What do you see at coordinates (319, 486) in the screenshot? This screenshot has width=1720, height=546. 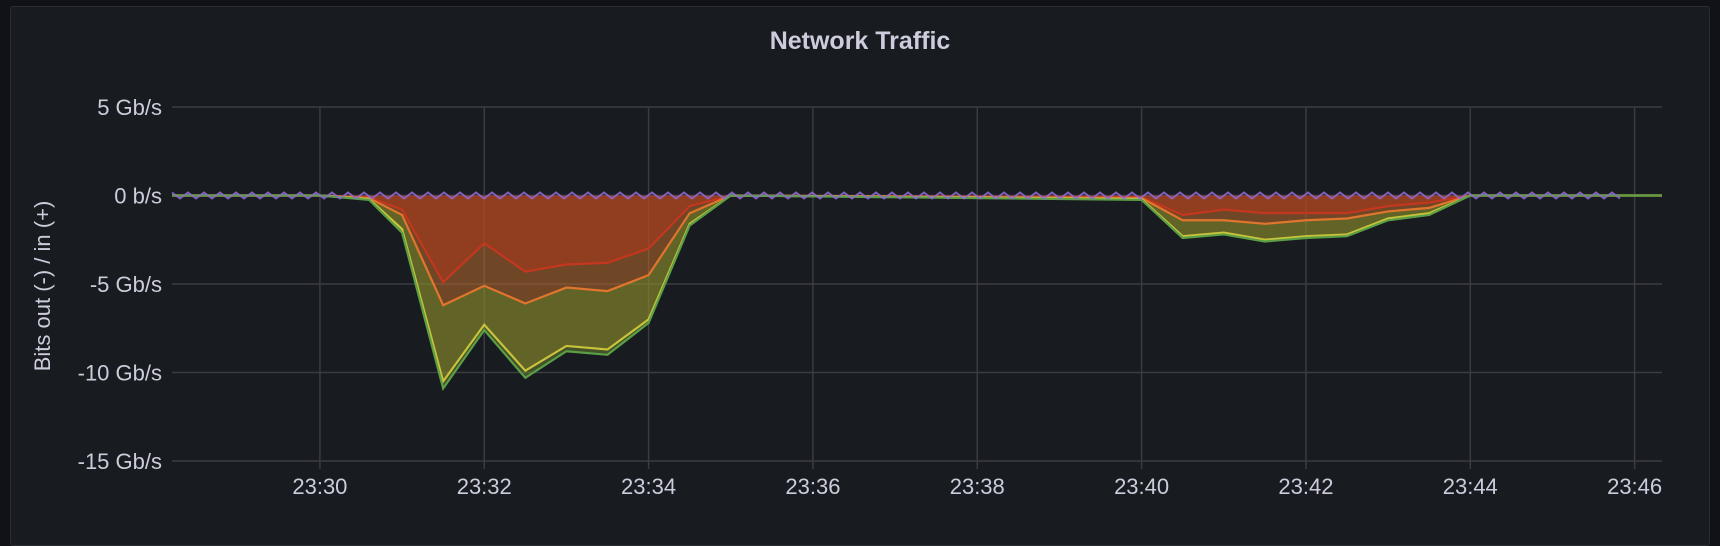 I see `x-tick-label: 23:30` at bounding box center [319, 486].